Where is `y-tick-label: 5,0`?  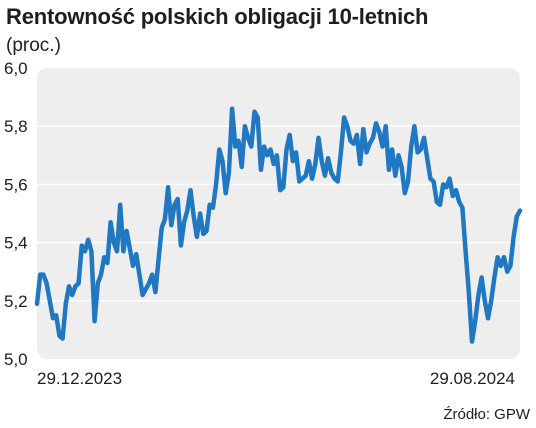 y-tick-label: 5,0 is located at coordinates (16, 359).